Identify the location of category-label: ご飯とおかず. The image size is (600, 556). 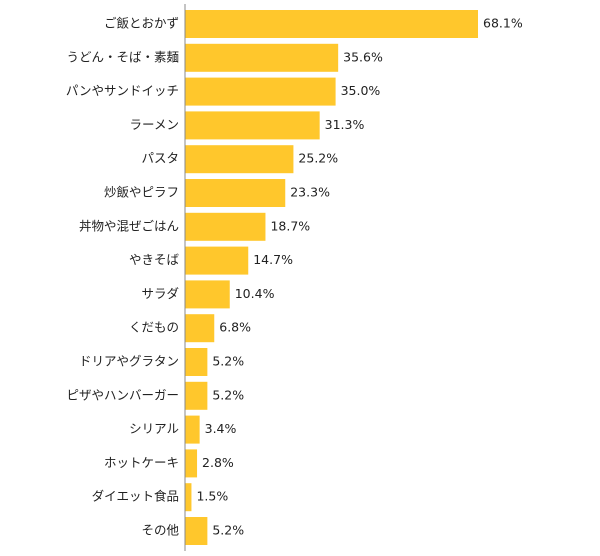
(141, 23).